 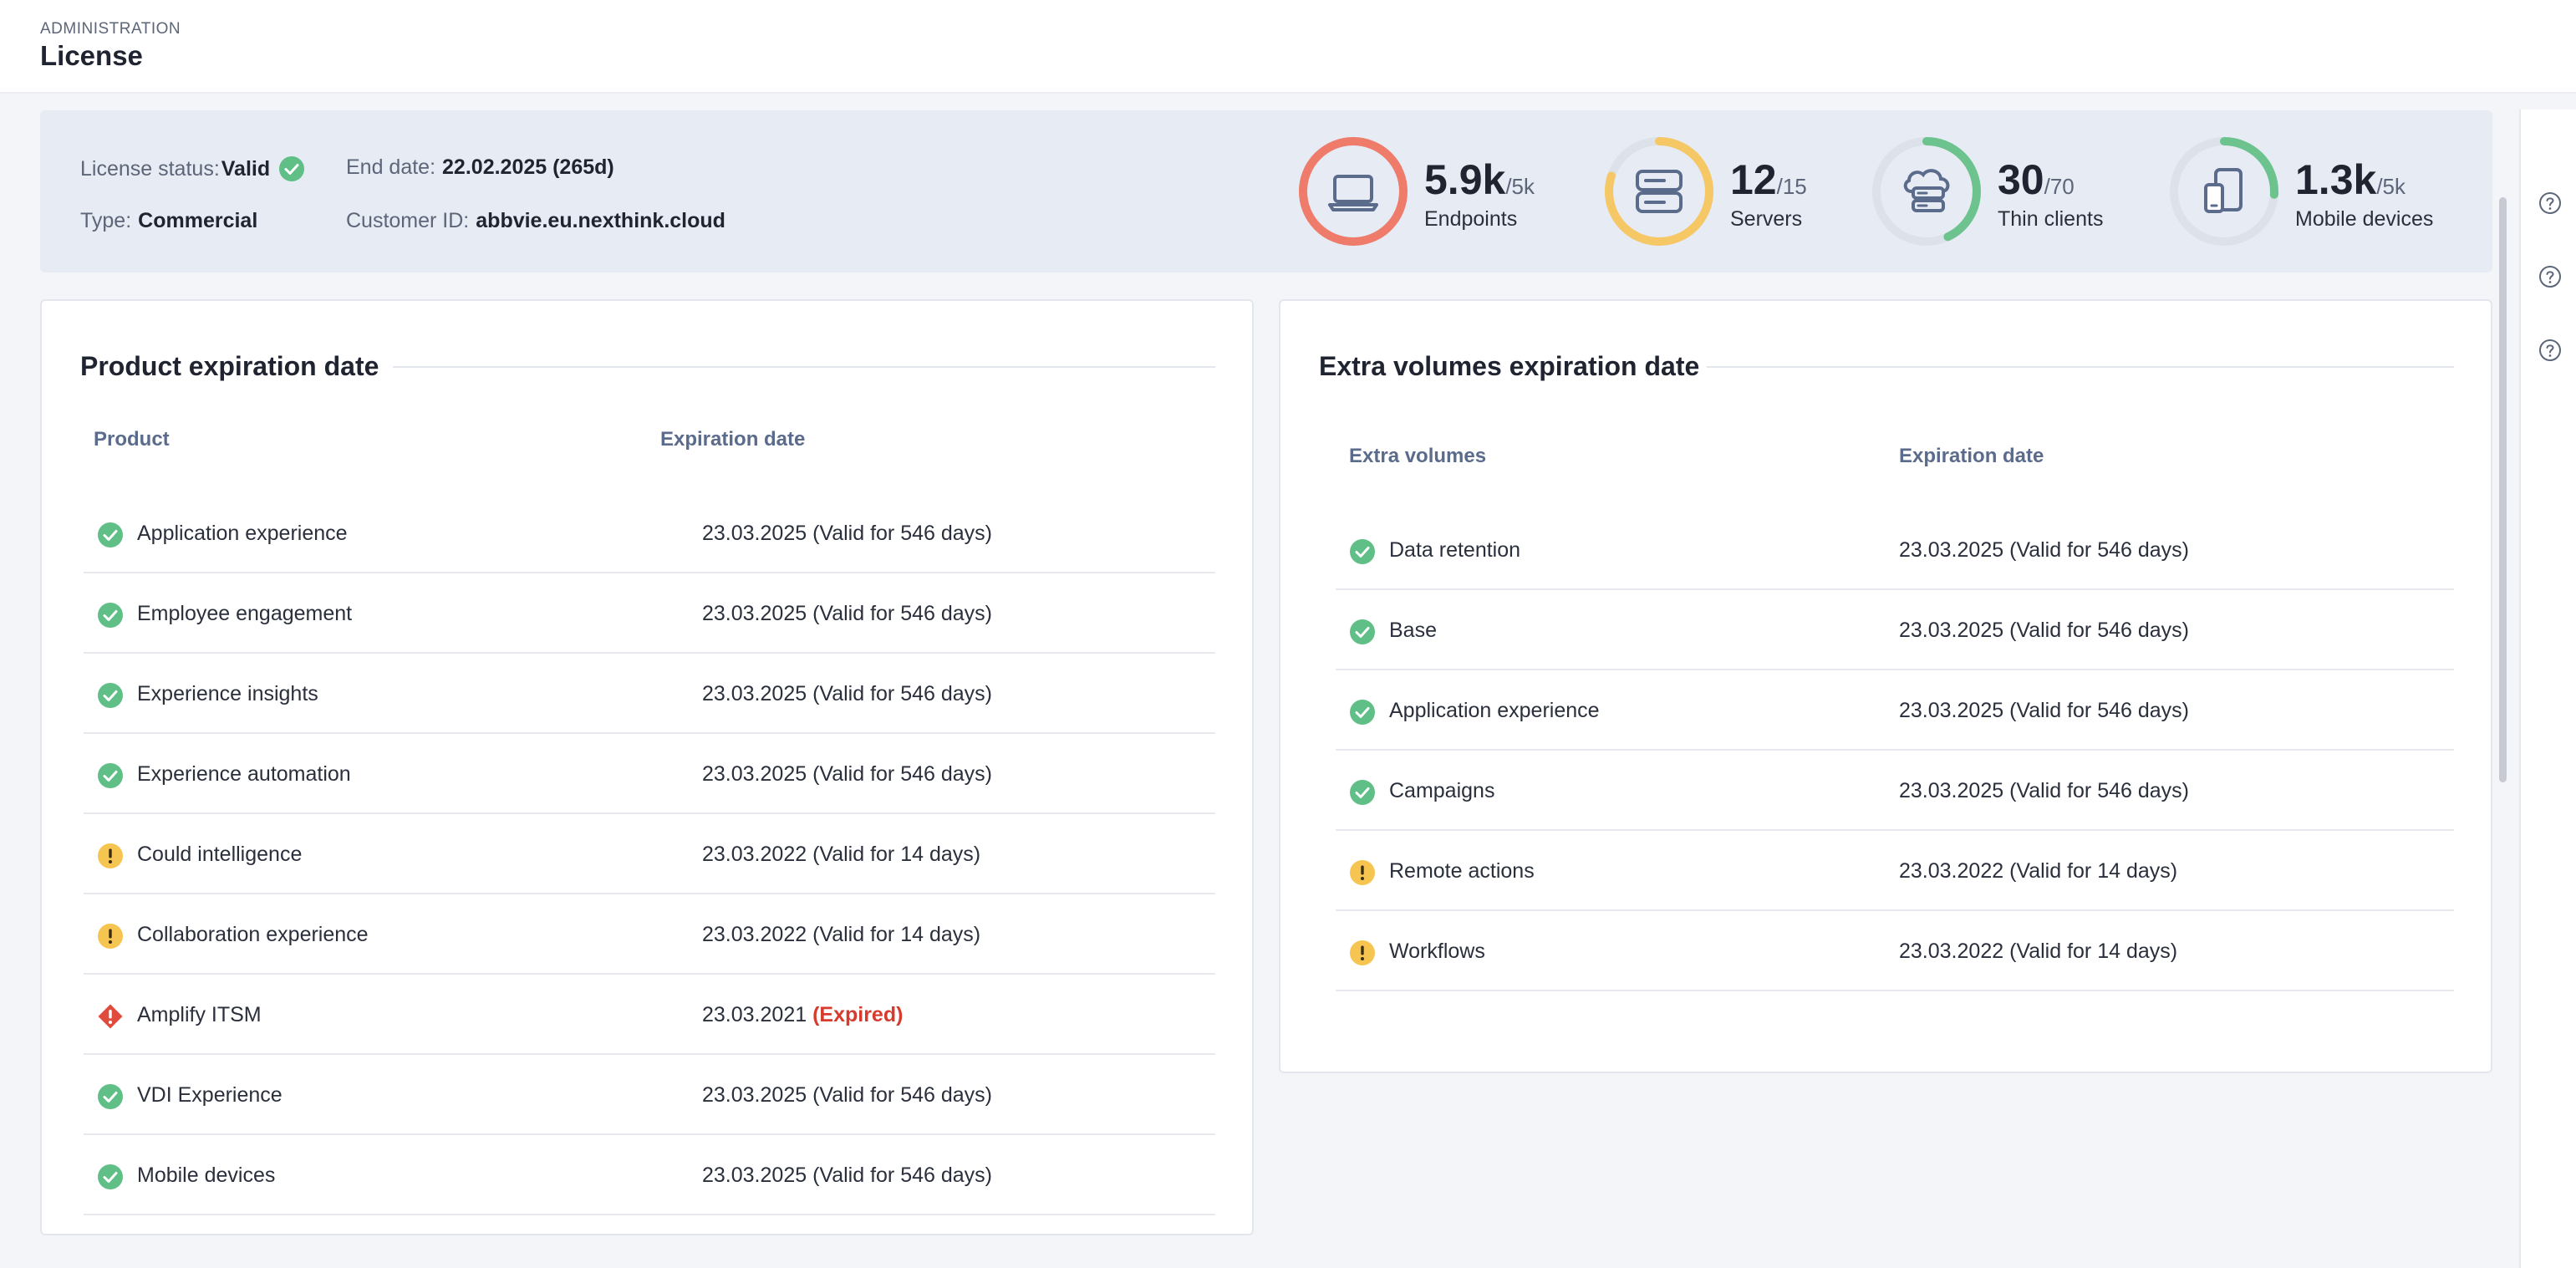 What do you see at coordinates (2059, 186) in the screenshot?
I see `gauge-max: /70` at bounding box center [2059, 186].